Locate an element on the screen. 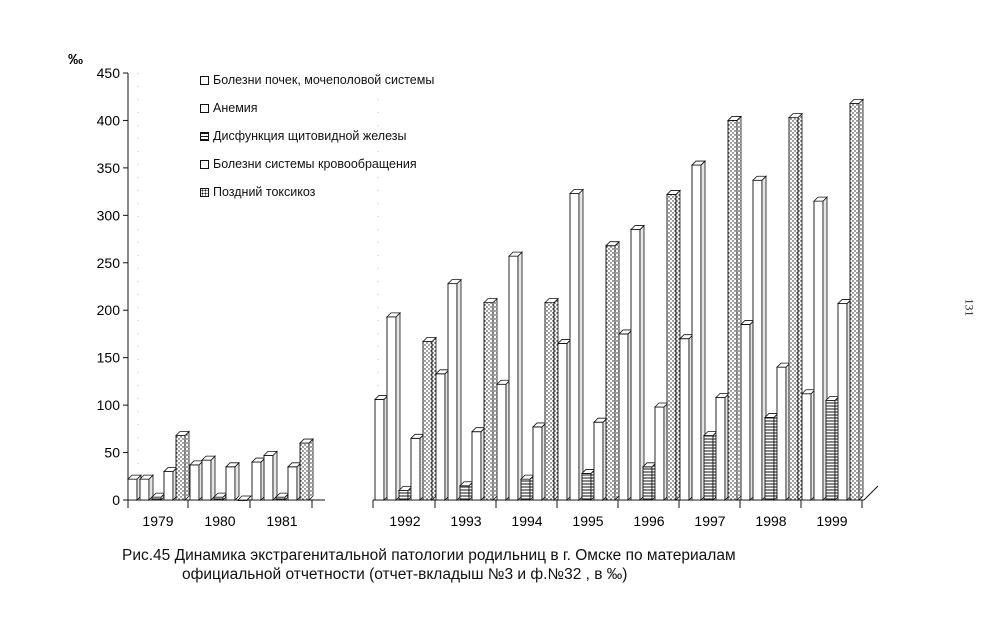 Image resolution: width=998 pixels, height=638 pixels. x-tick-label: 1995 is located at coordinates (587, 521).